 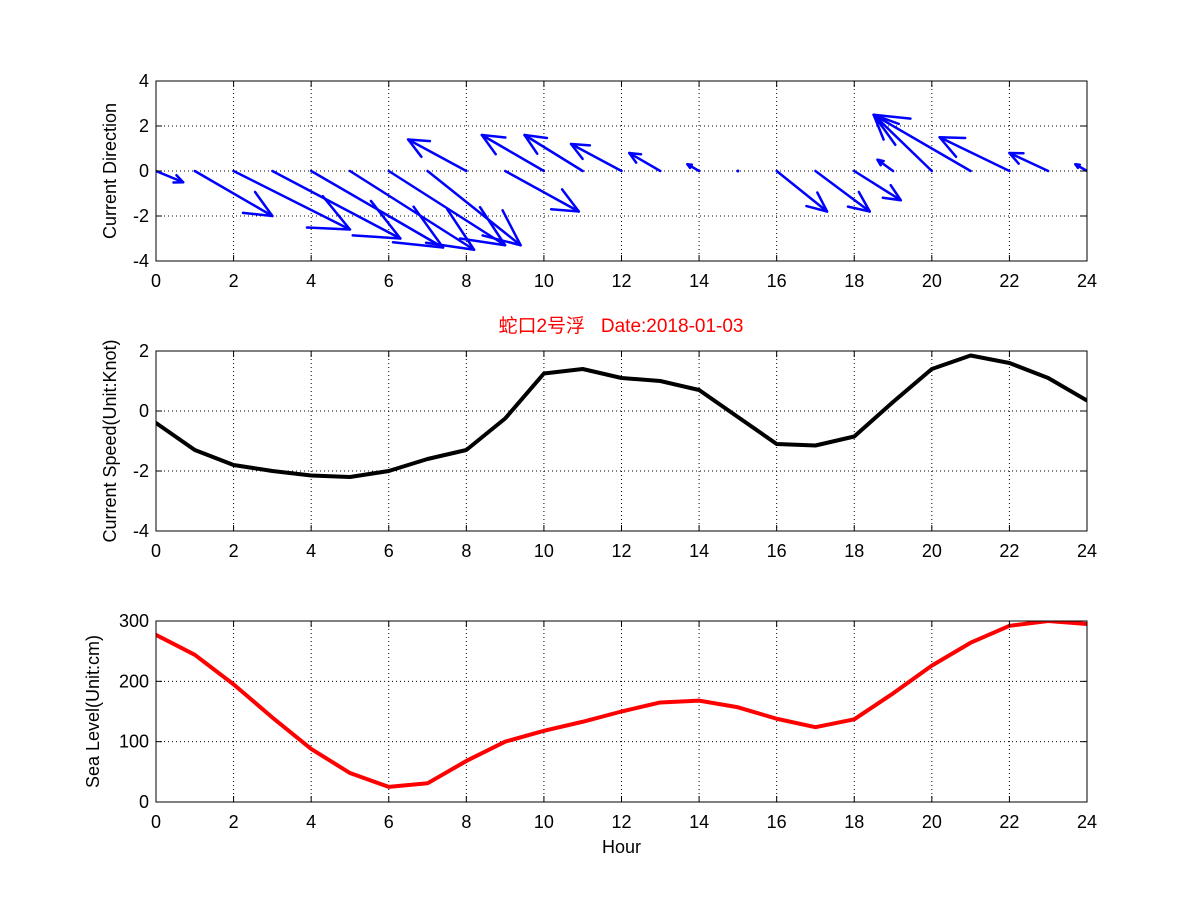 What do you see at coordinates (110, 440) in the screenshot?
I see `y-axis-label: Current Speed(Unit:Knot)` at bounding box center [110, 440].